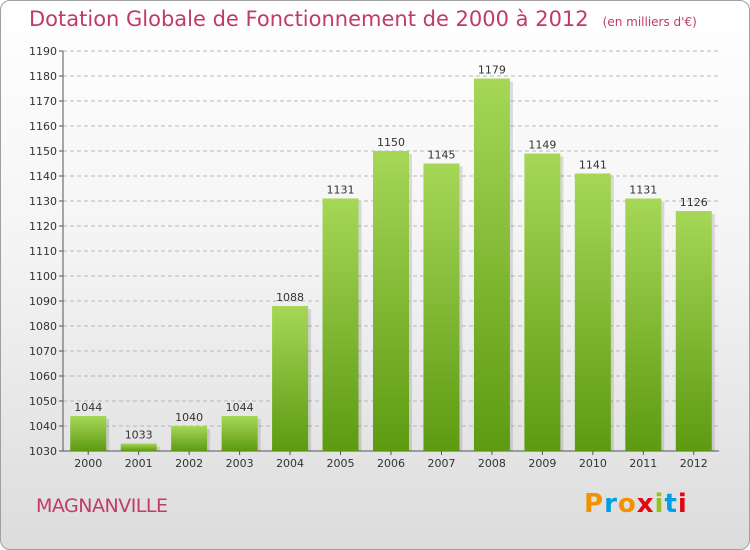  What do you see at coordinates (43, 376) in the screenshot?
I see `y-tick-label: 1060` at bounding box center [43, 376].